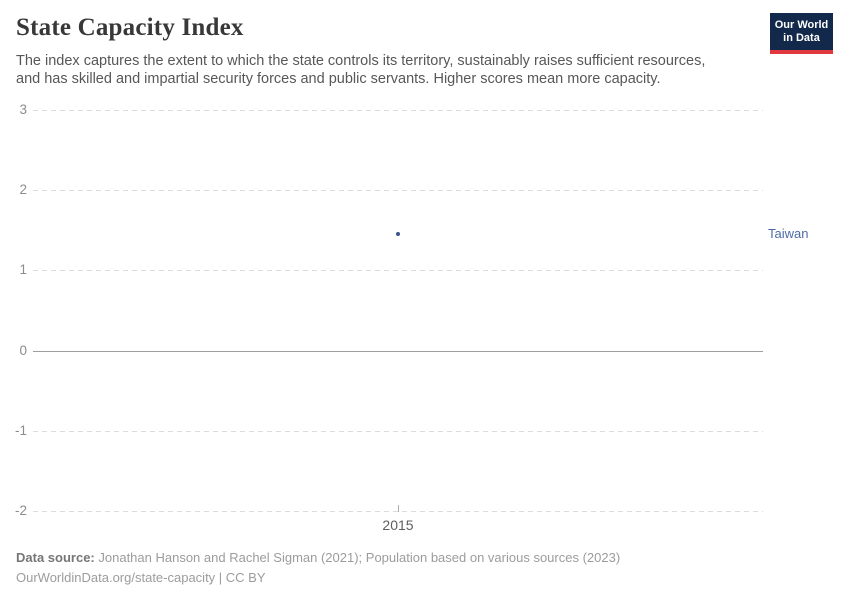 Image resolution: width=850 pixels, height=600 pixels. I want to click on owid-logo: Our World in Data, so click(801, 33).